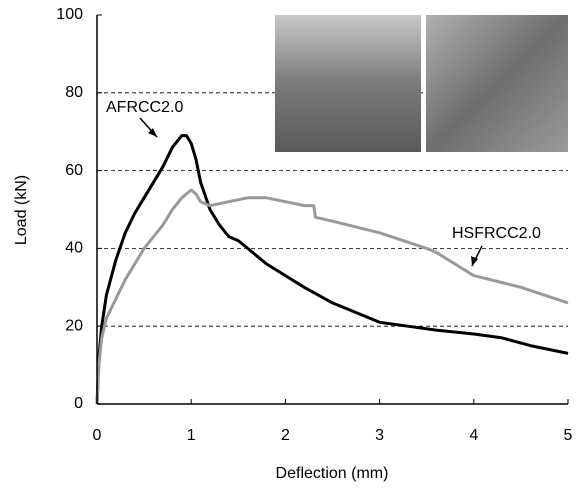 This screenshot has width=576, height=492. What do you see at coordinates (285, 435) in the screenshot?
I see `x-tick-label: 2` at bounding box center [285, 435].